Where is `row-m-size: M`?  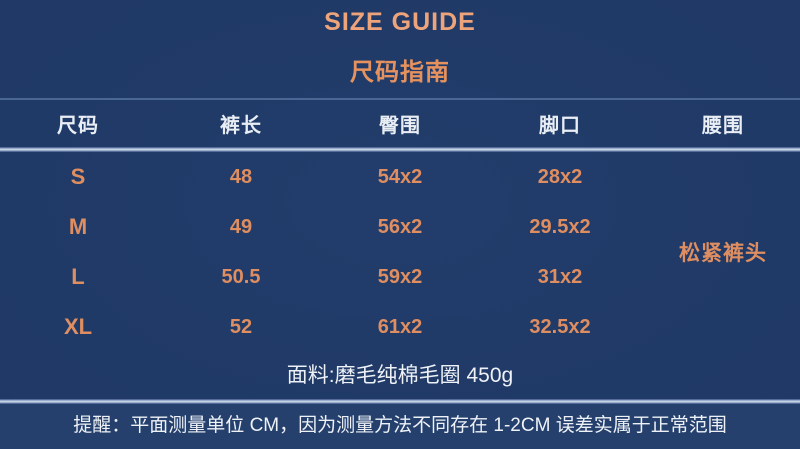
row-m-size: M is located at coordinates (78, 226).